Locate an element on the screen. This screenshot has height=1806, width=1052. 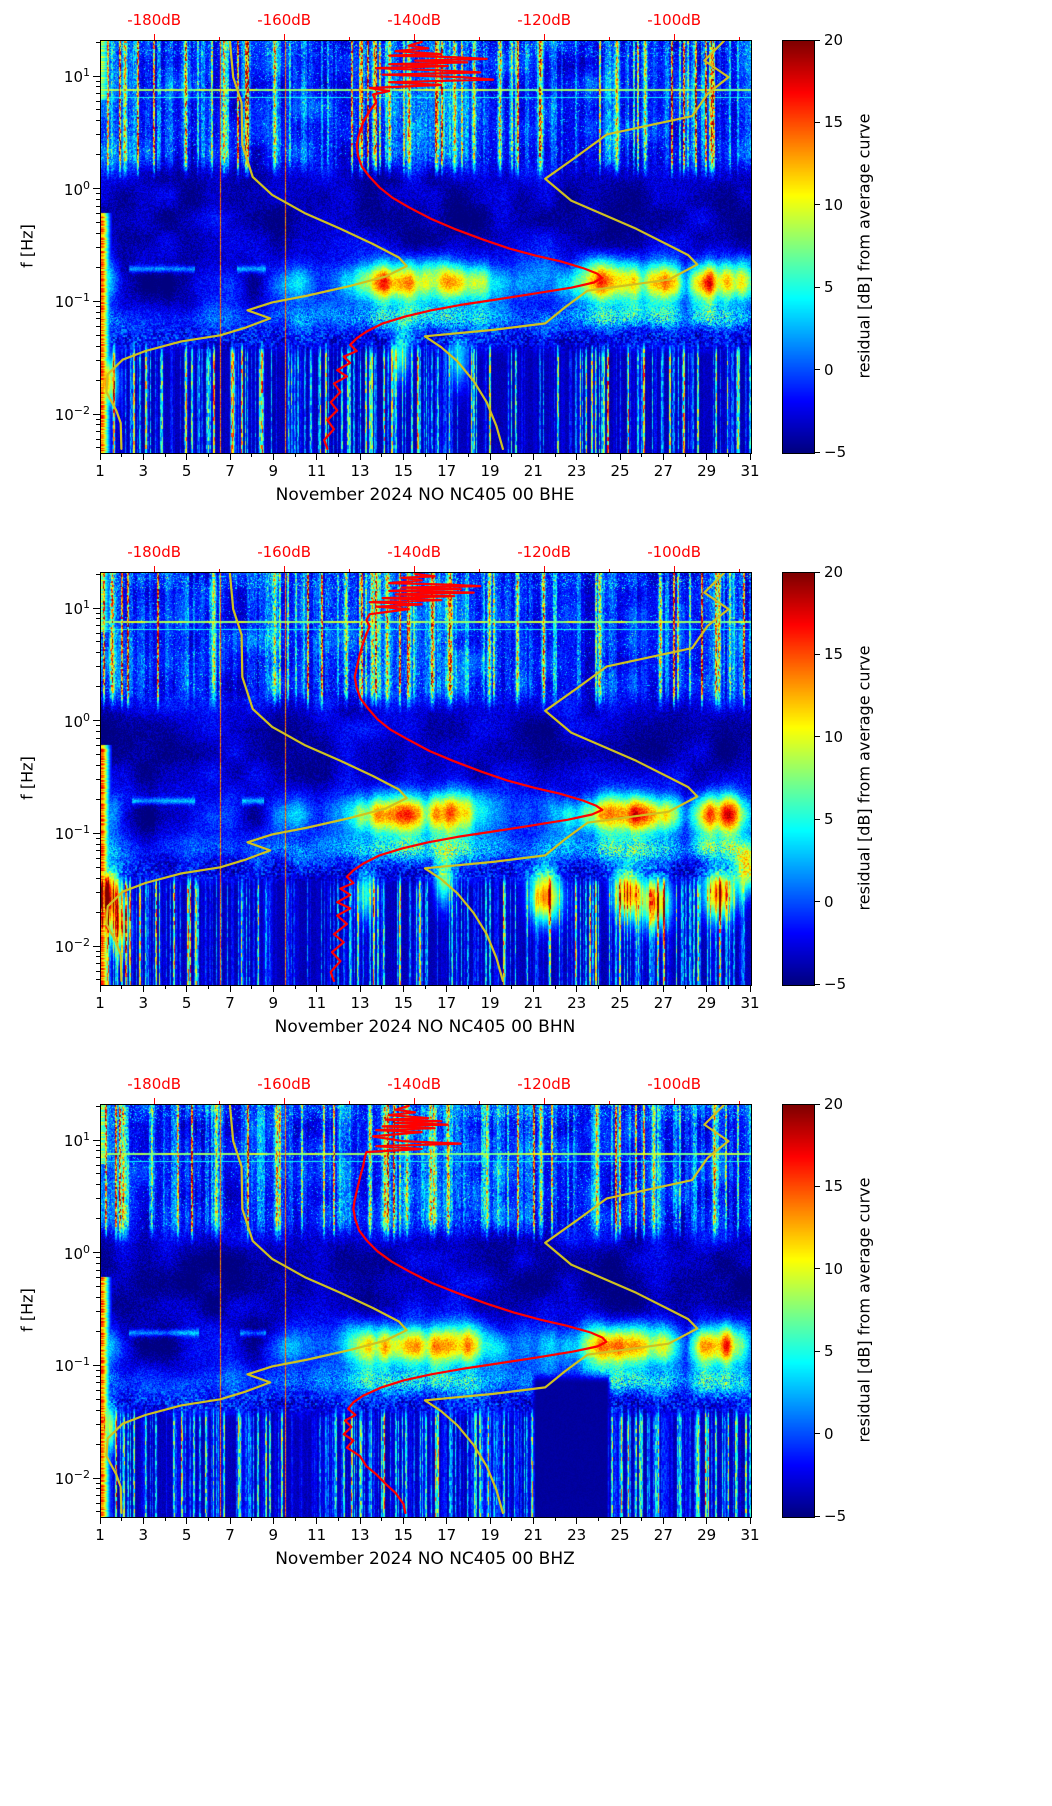
spectrogram-plot-bhn is located at coordinates (426, 779).